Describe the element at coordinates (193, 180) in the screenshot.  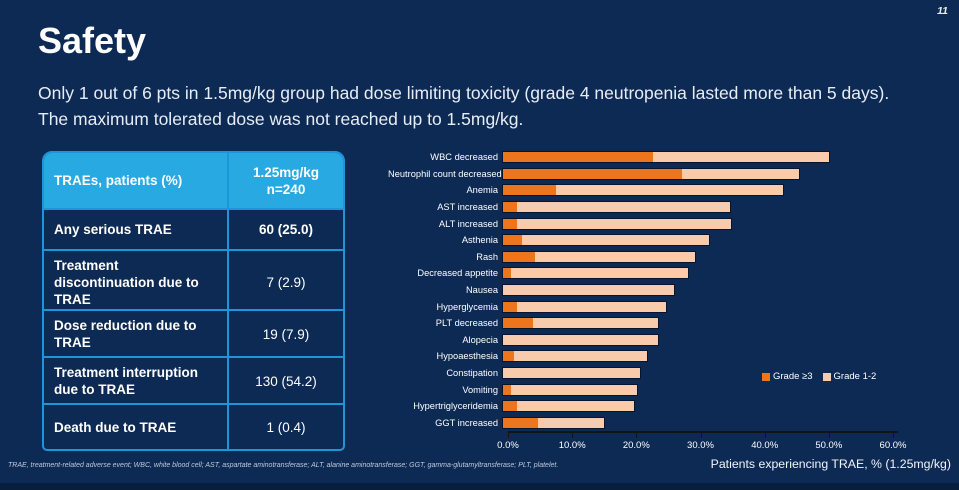
I see `table-header-row: TRAEs, patients (%) 1.25mg/kg n=240` at that location.